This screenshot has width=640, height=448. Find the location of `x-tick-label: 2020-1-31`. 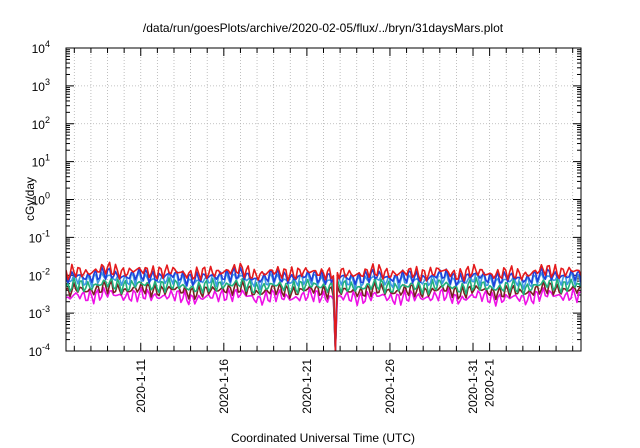

x-tick-label: 2020-1-31 is located at coordinates (473, 386).